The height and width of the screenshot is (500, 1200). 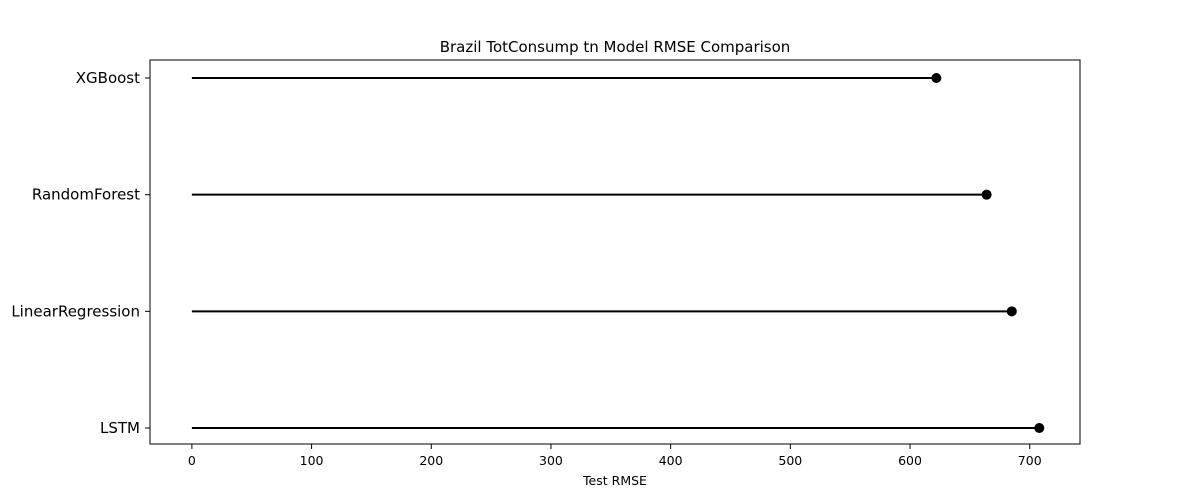 What do you see at coordinates (615, 456) in the screenshot?
I see `x-axis-ticks: 0 100 200 300 400 500 600 700` at bounding box center [615, 456].